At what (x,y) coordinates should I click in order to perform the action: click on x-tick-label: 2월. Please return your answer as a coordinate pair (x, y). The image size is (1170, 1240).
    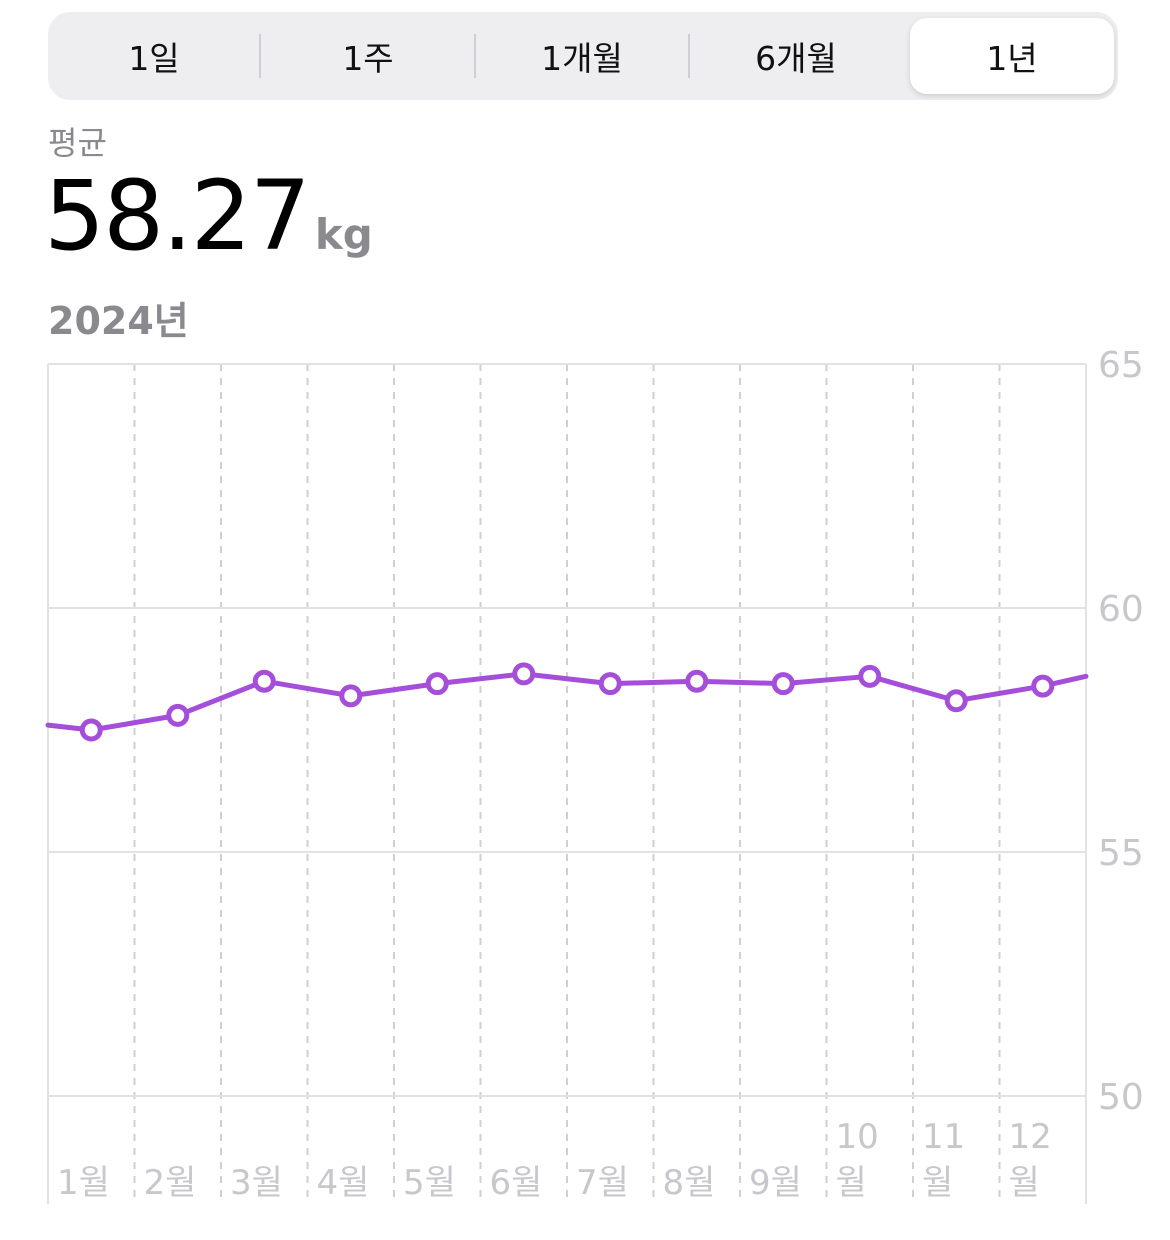
    Looking at the image, I should click on (170, 1183).